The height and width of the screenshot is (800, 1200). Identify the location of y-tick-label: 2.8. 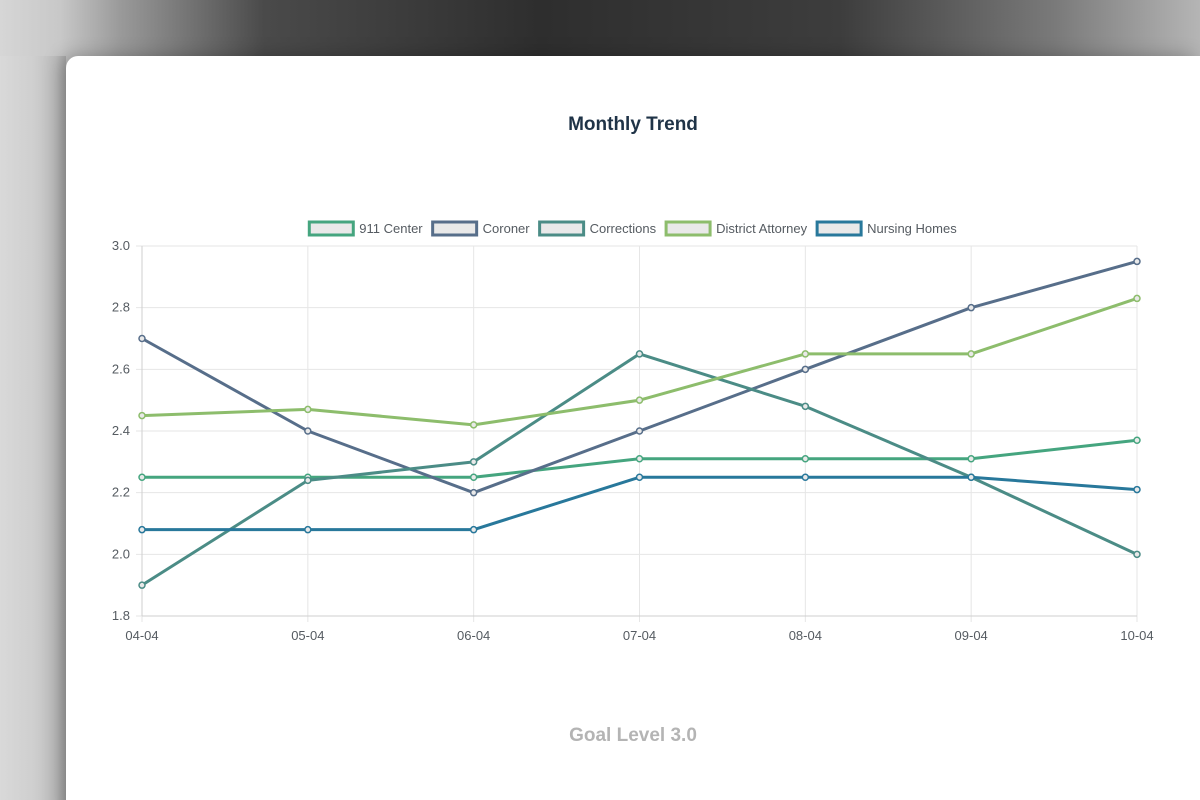
(121, 307).